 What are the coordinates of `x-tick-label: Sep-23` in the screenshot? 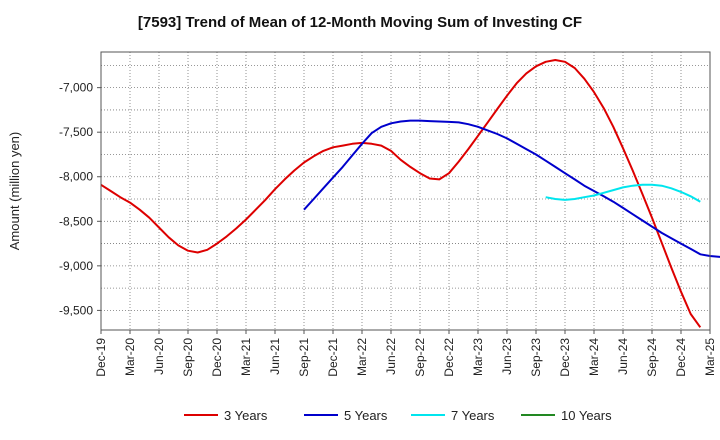 It's located at (536, 357).